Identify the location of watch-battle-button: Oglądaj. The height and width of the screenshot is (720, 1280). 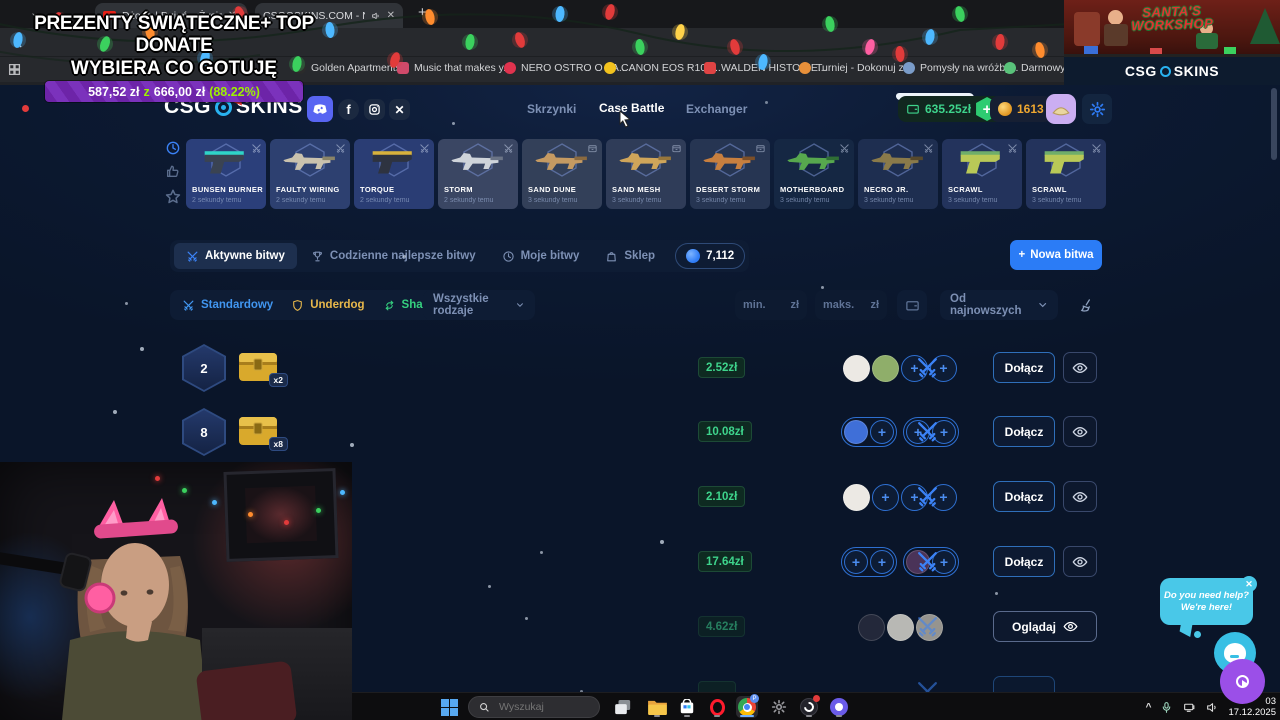
(1045, 626).